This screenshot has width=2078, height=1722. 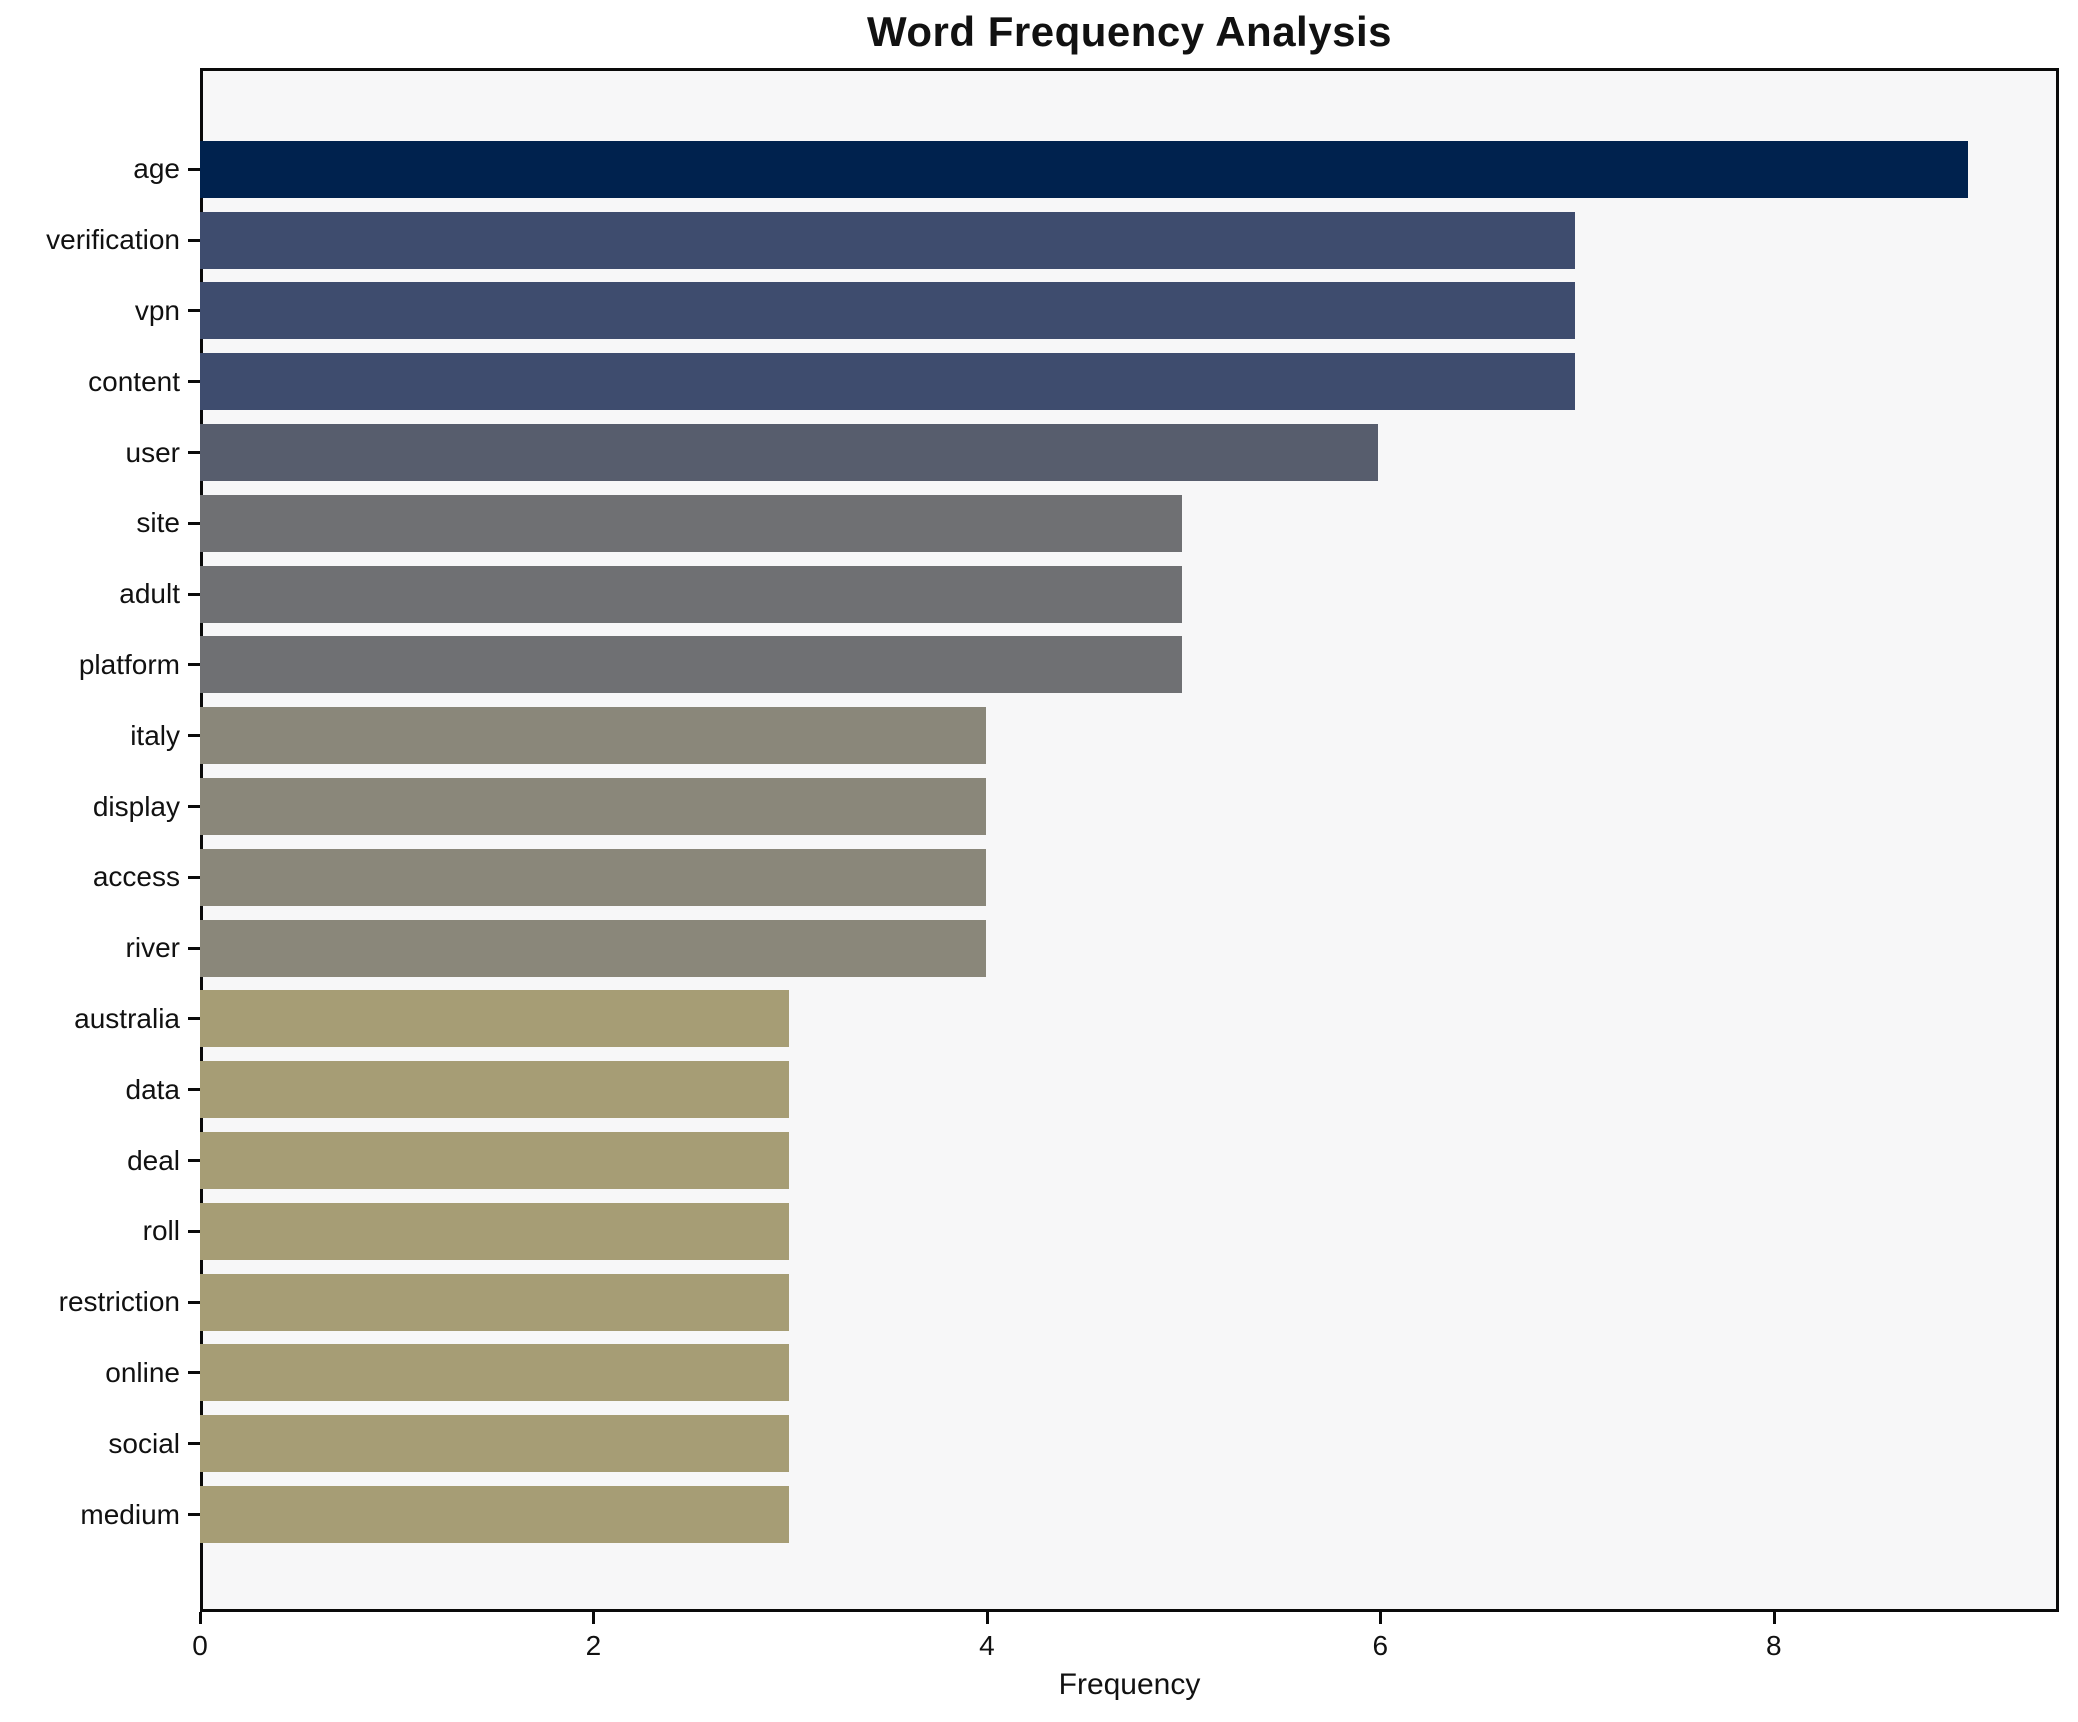 I want to click on y-tick-label: user, so click(x=152, y=452).